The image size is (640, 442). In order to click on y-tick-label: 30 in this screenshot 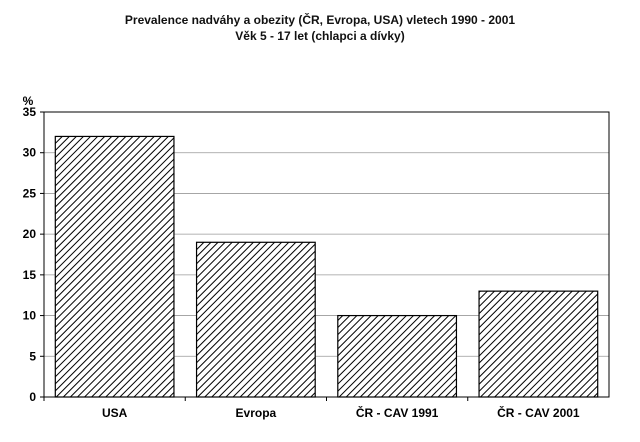, I will do `click(30, 153)`.